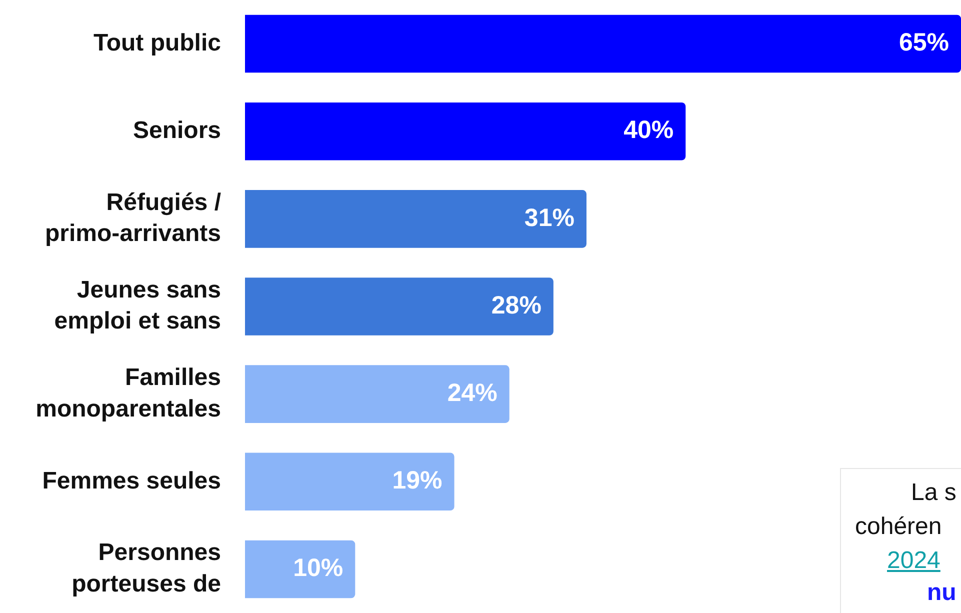  I want to click on y-tick-label: Femmes seules, so click(131, 480).